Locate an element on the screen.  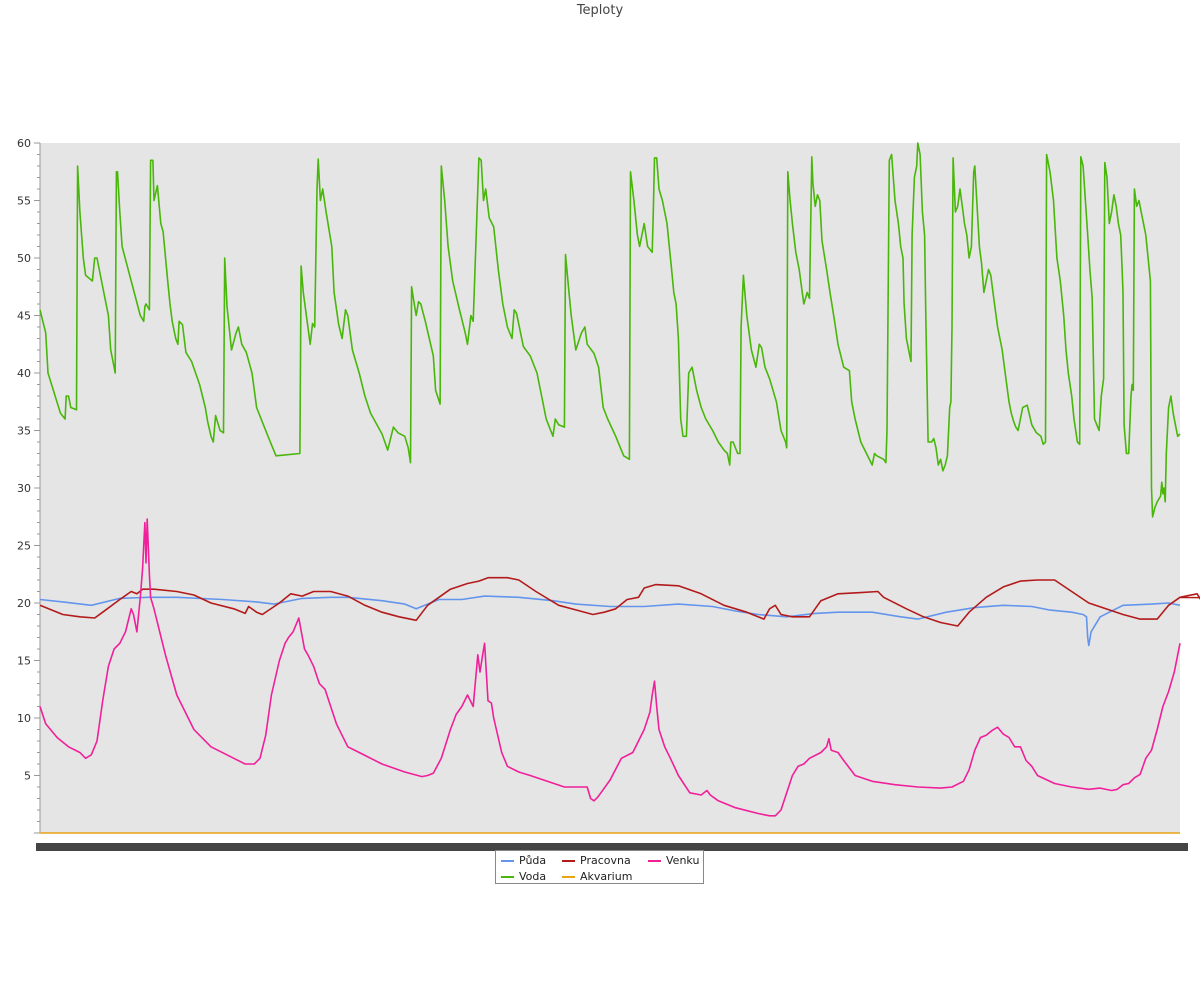
x-axis is located at coordinates (612, 847).